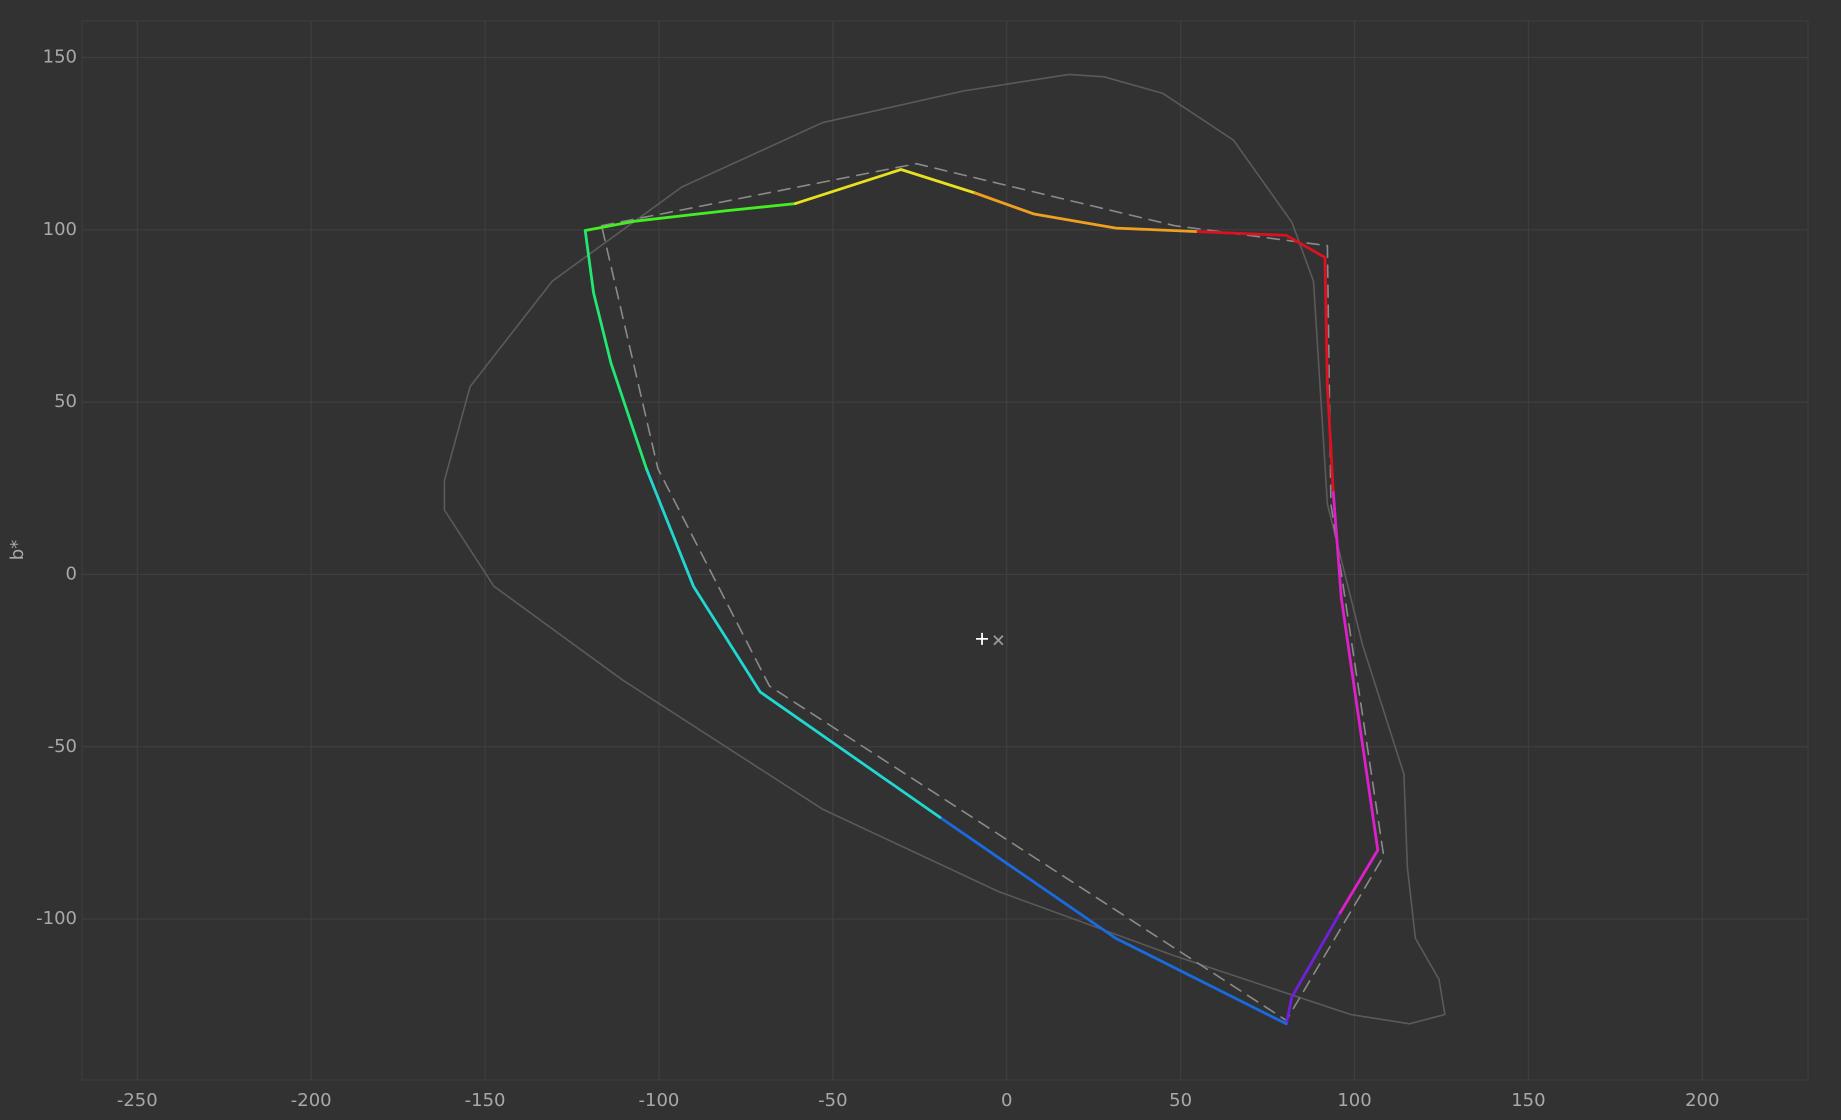 The image size is (1841, 1120). Describe the element at coordinates (1354, 1100) in the screenshot. I see `x-tick-label: 100` at that location.